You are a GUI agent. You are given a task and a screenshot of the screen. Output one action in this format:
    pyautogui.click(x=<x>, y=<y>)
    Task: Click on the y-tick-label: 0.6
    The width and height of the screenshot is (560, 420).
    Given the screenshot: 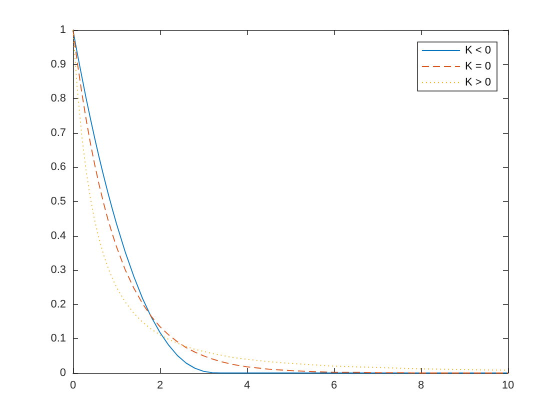 What is the action you would take?
    pyautogui.click(x=58, y=167)
    